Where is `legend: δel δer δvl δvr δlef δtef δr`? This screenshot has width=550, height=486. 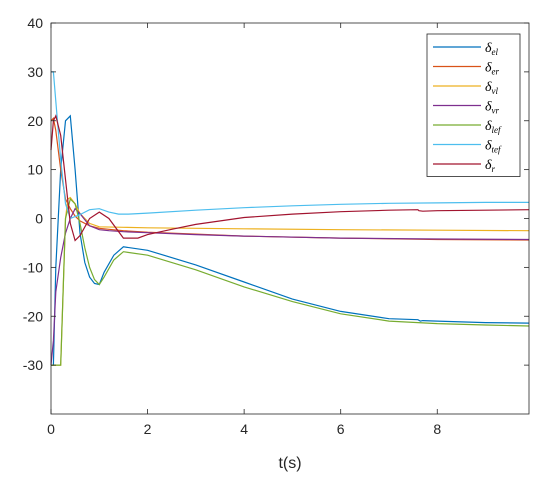 legend: δel δer δvl δvr δlef δtef δr is located at coordinates (473, 105).